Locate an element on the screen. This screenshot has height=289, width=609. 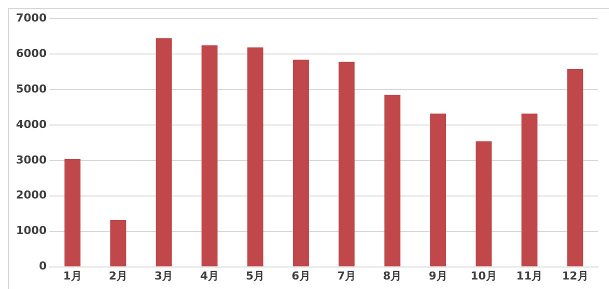
y-tick-label: 5000 is located at coordinates (31, 89).